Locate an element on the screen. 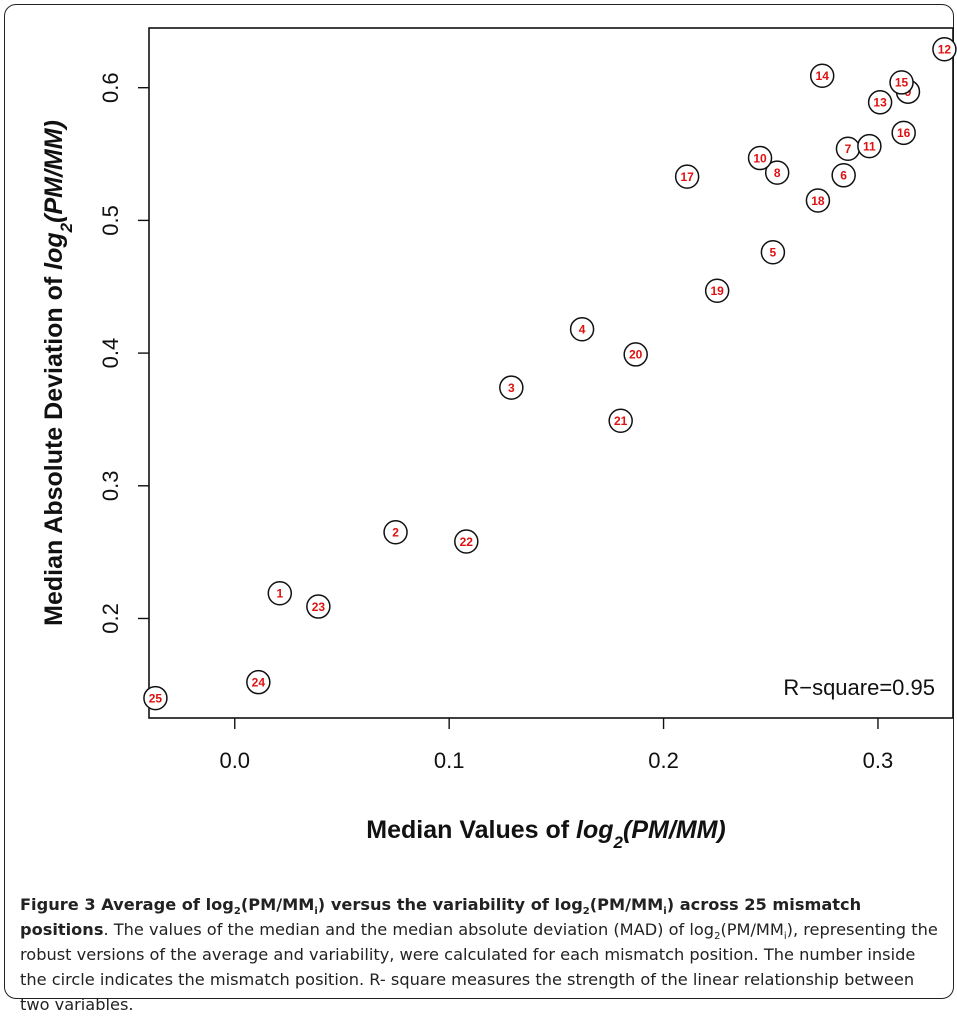 The height and width of the screenshot is (1017, 957). y-axis-title: Median Absolute Deviation of log2(PM/MM) is located at coordinates (58, 373).